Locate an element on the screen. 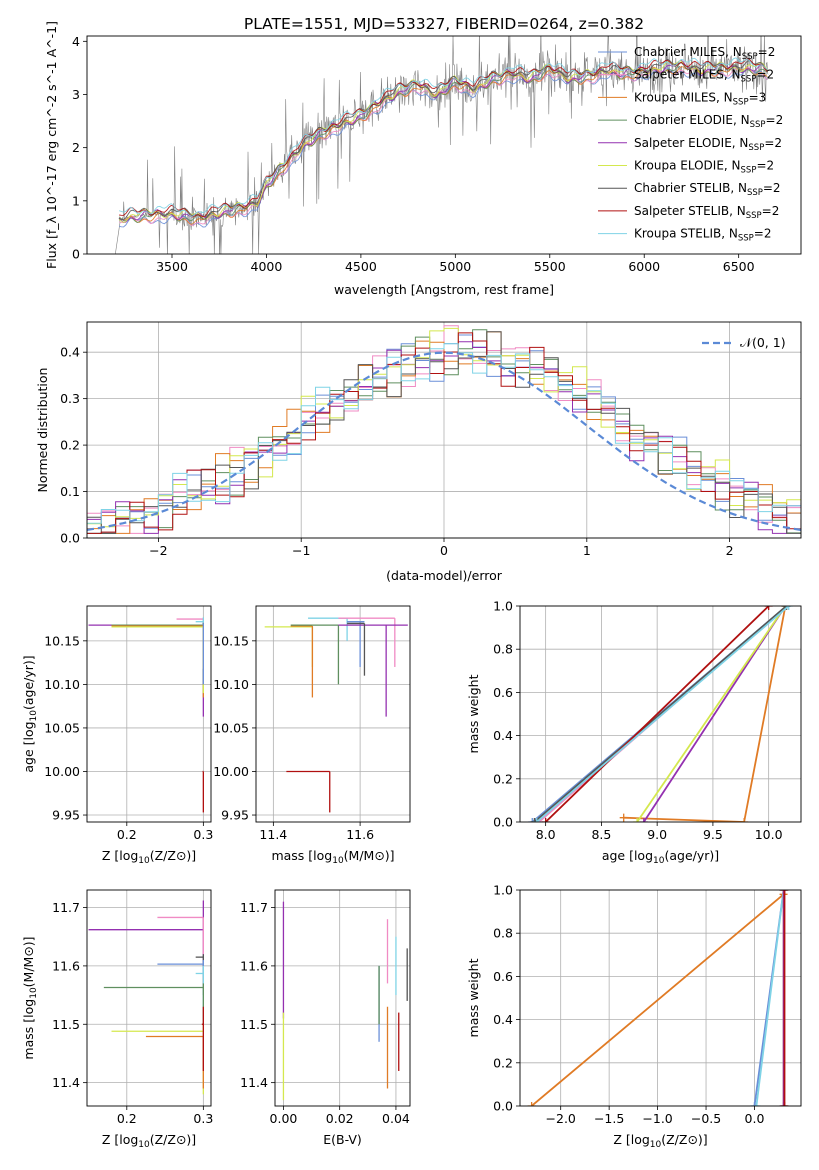  legend-label-main: Kroupa ELODIE, N is located at coordinates (687, 166).